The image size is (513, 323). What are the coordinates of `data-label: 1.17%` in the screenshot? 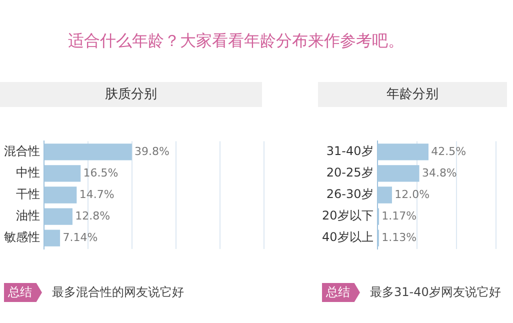 It's located at (399, 215).